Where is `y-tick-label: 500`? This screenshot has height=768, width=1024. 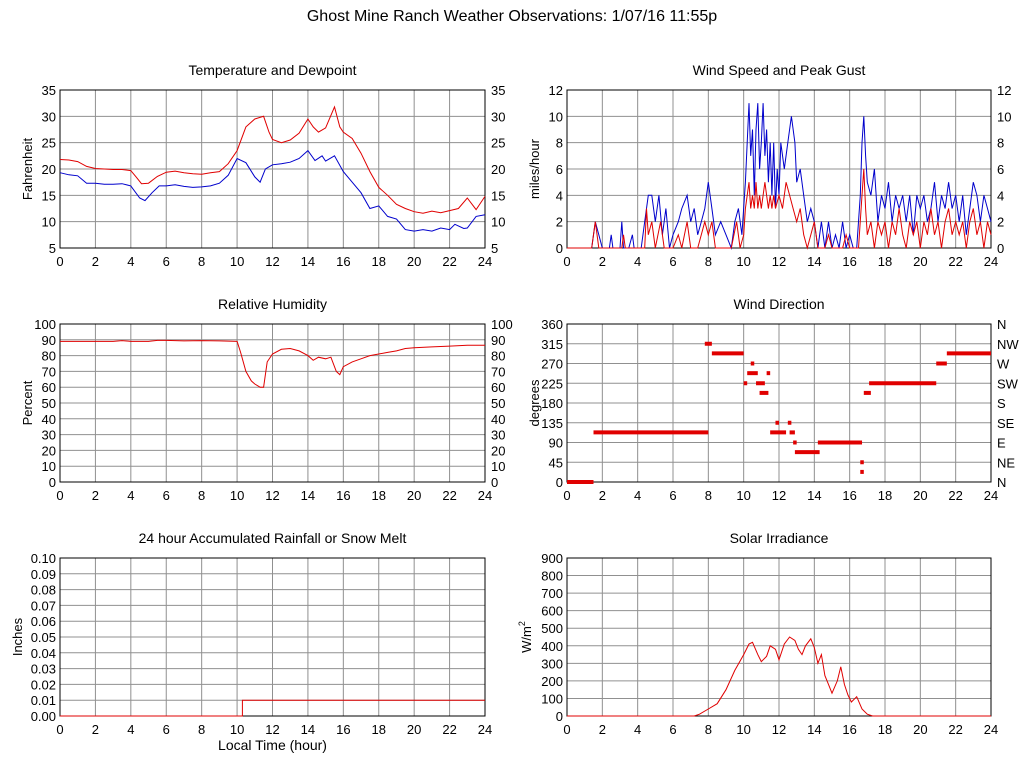
y-tick-label: 500 is located at coordinates (552, 628).